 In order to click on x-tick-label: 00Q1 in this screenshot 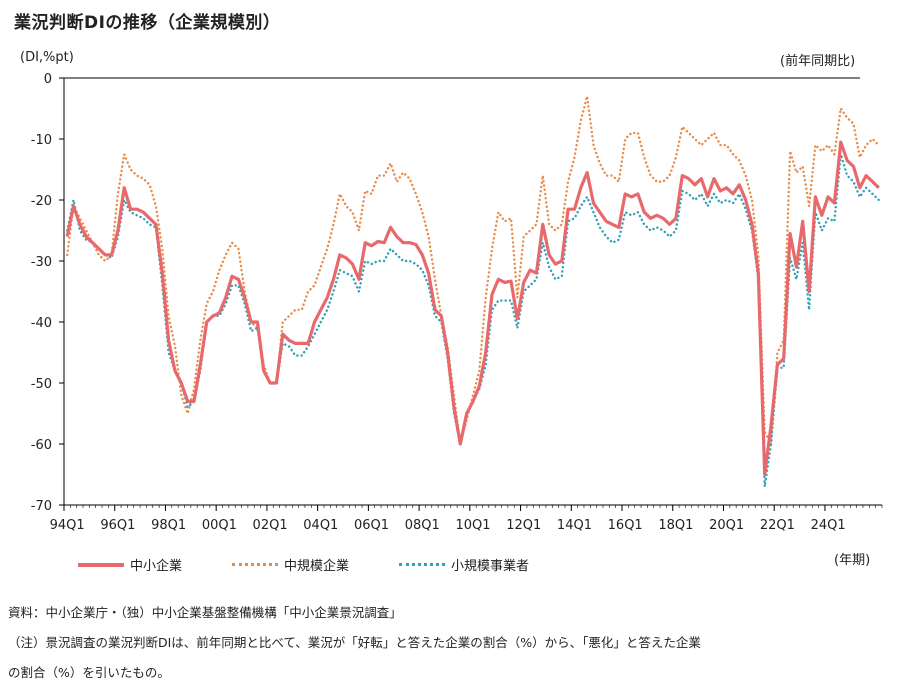, I will do `click(219, 525)`.